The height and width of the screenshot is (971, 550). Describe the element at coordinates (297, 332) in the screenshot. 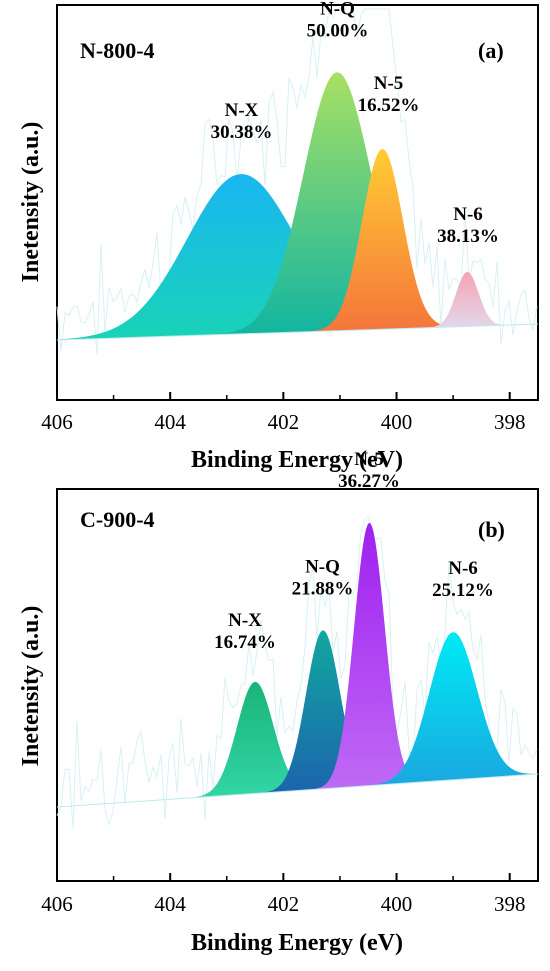

I see `baseline-a` at that location.